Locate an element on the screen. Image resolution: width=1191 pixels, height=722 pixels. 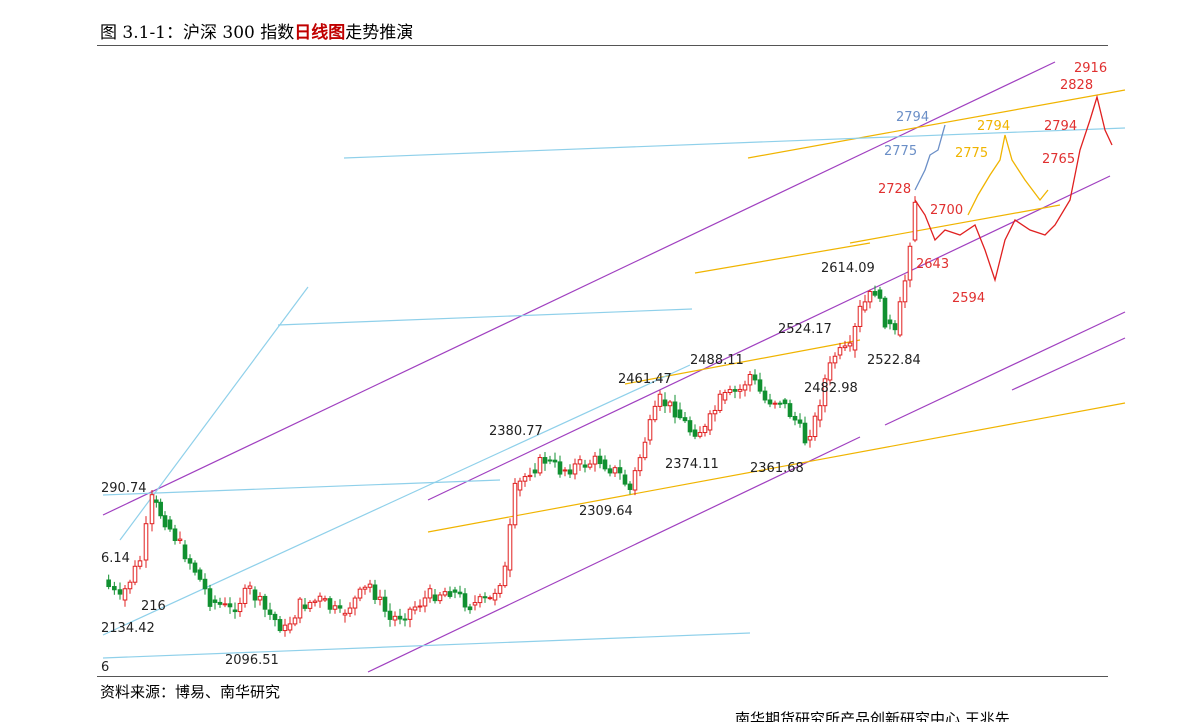
price-label: 2916 is located at coordinates (1090, 68).